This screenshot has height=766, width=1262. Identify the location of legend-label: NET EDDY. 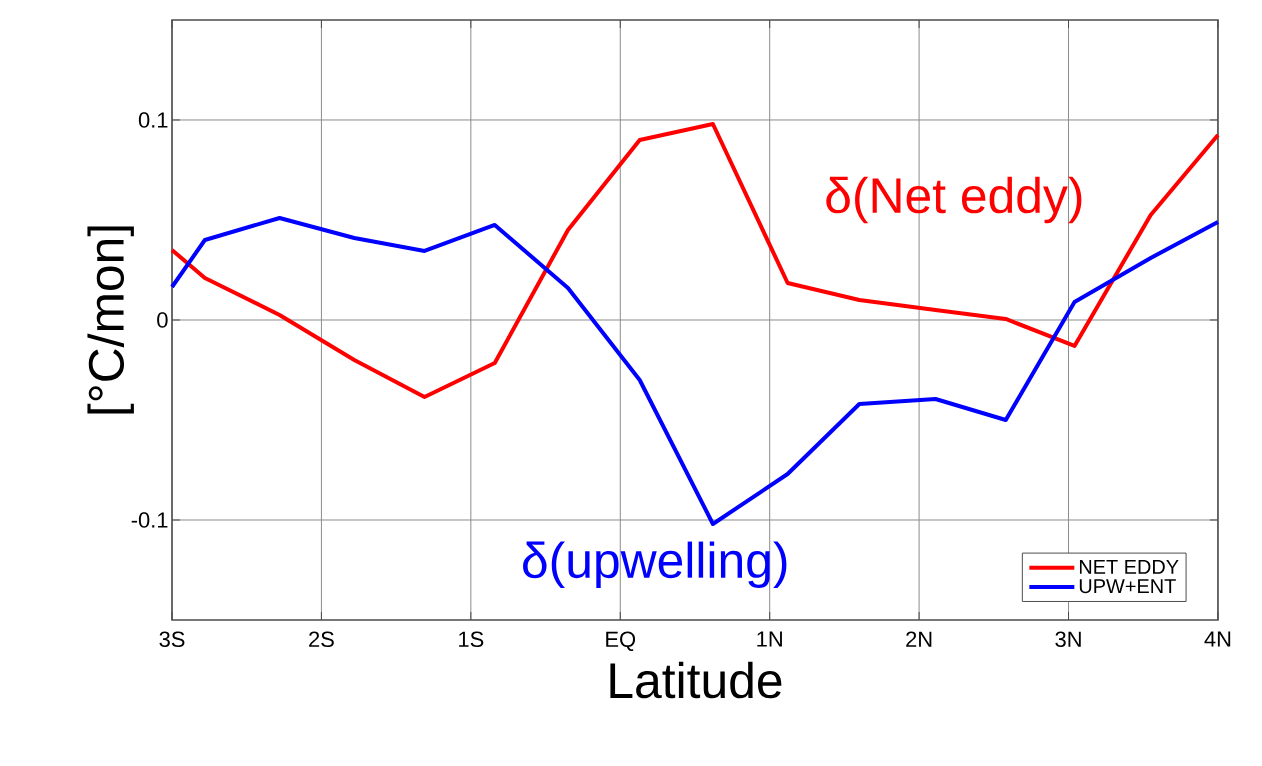
(1129, 567).